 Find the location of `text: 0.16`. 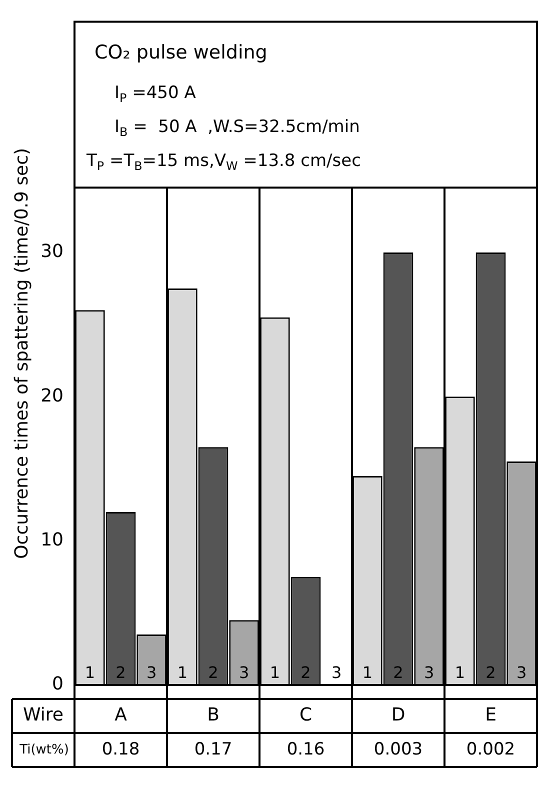

text: 0.16 is located at coordinates (305, 749).